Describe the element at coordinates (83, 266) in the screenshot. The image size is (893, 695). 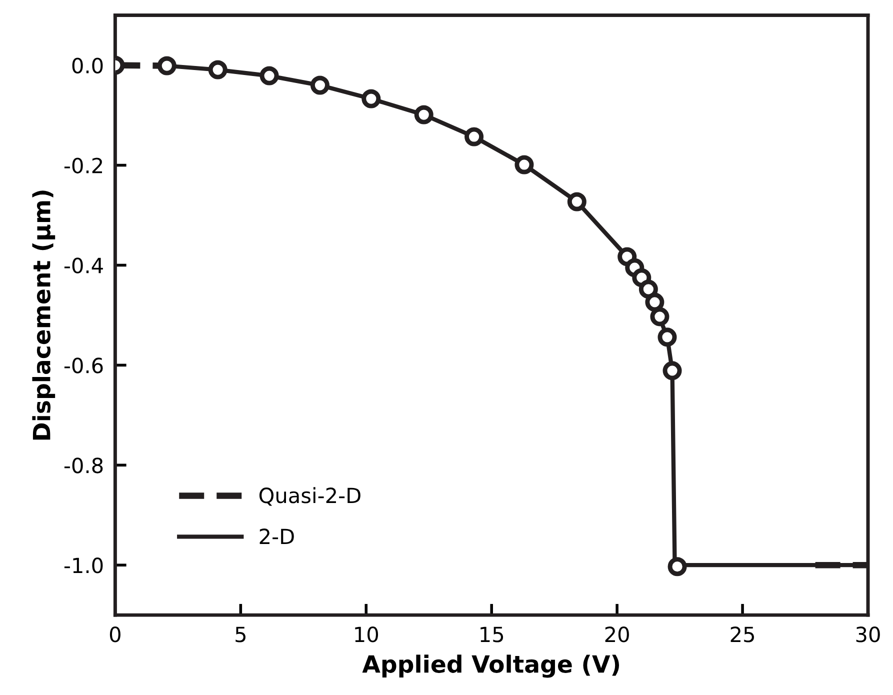
I see `y-tick-label: -0.4` at that location.